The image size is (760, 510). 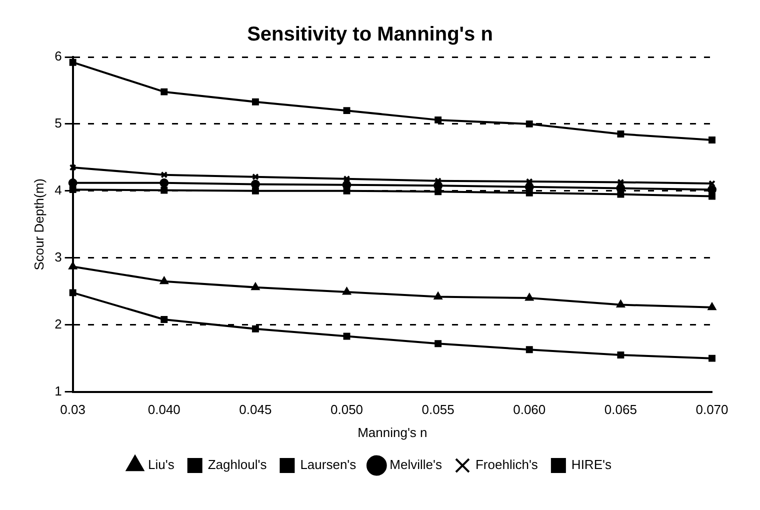 I want to click on legend-label: Liu's, so click(x=161, y=464).